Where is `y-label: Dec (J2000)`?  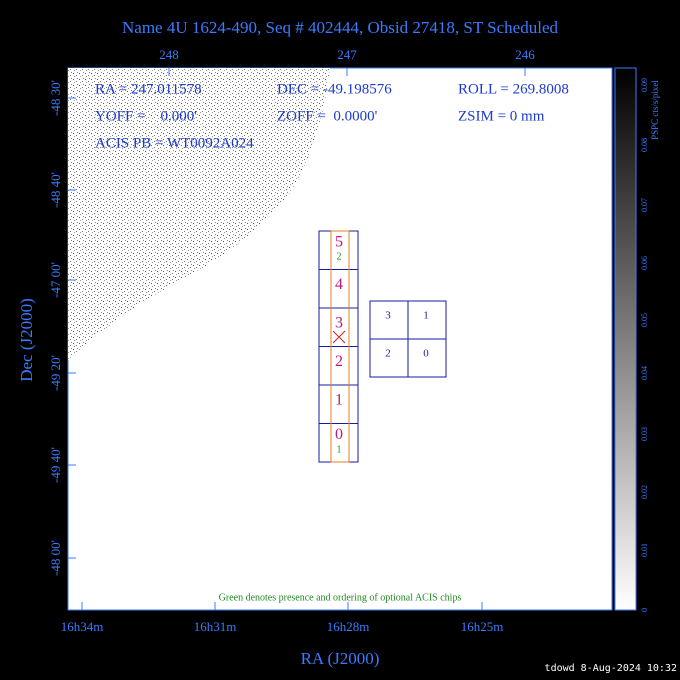
y-label: Dec (J2000) is located at coordinates (26, 340).